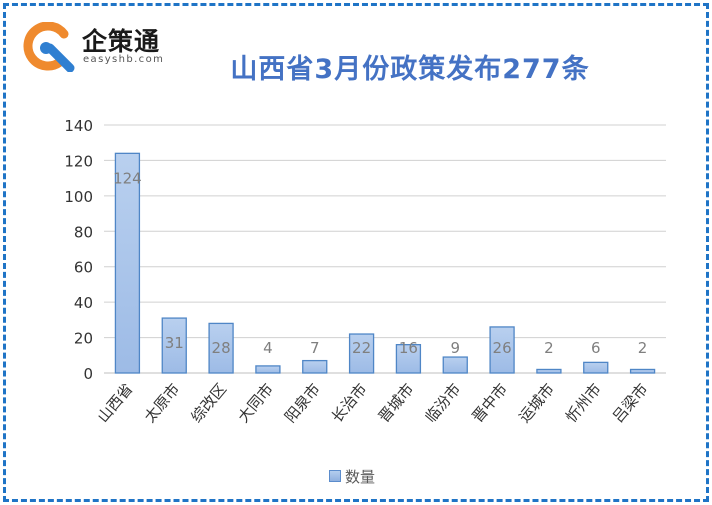 Image resolution: width=712 pixels, height=505 pixels. I want to click on y-tick-label: 40, so click(83, 303).